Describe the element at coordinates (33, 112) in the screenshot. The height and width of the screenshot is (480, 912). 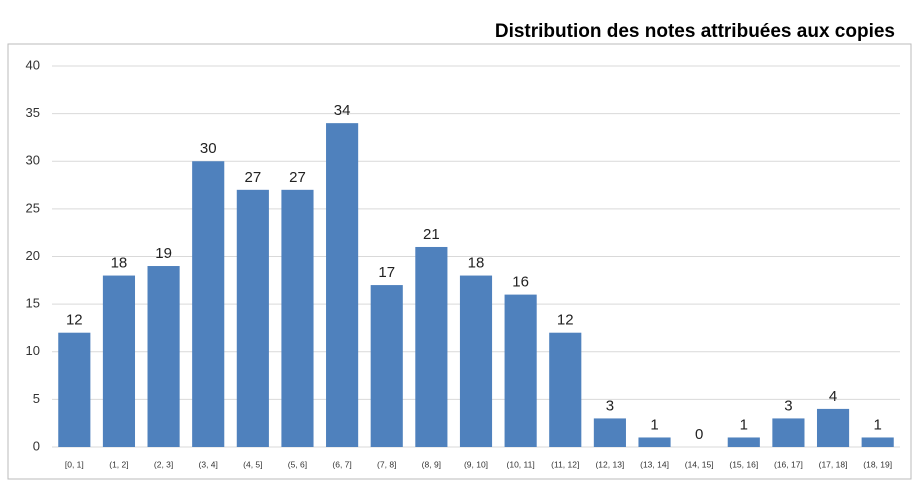
I see `y-tick-label: 35` at that location.